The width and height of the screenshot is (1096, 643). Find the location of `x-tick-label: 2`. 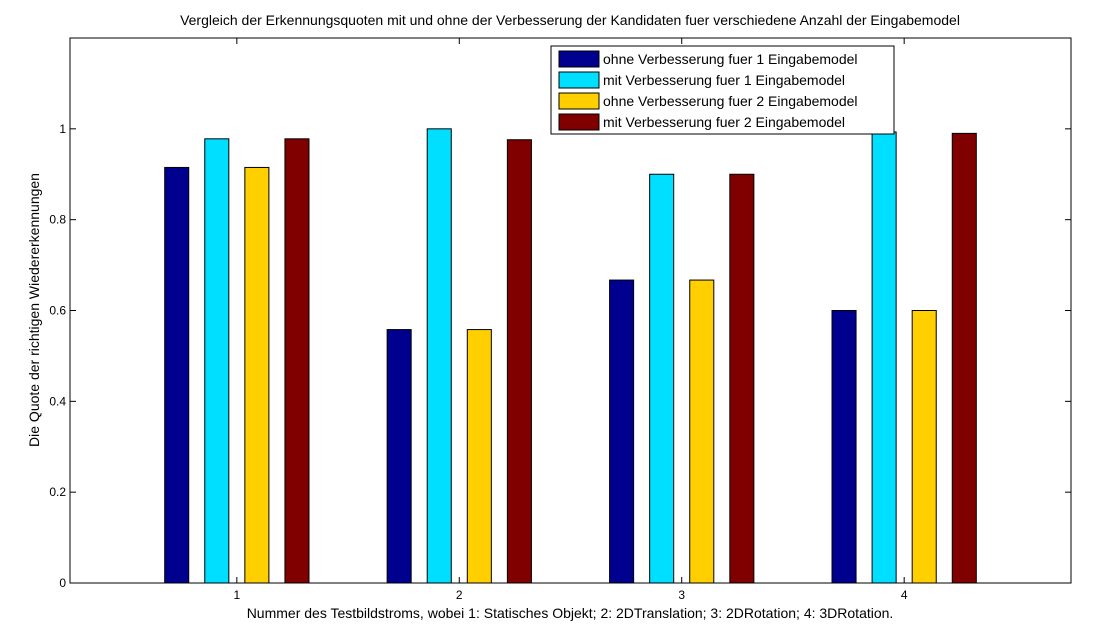

x-tick-label: 2 is located at coordinates (459, 595).